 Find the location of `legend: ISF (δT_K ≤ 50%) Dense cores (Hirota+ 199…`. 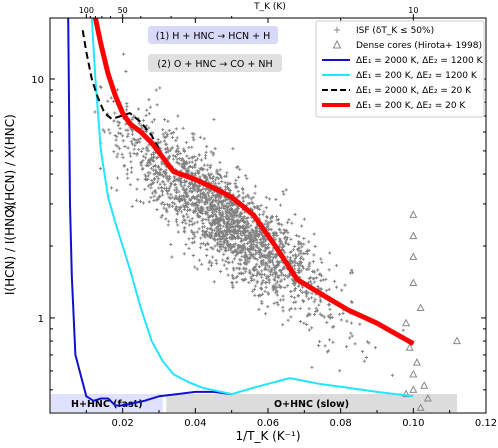

legend: ISF (δT_K ≤ 50%) Dense cores (Hirota+ 199… is located at coordinates (400, 69).